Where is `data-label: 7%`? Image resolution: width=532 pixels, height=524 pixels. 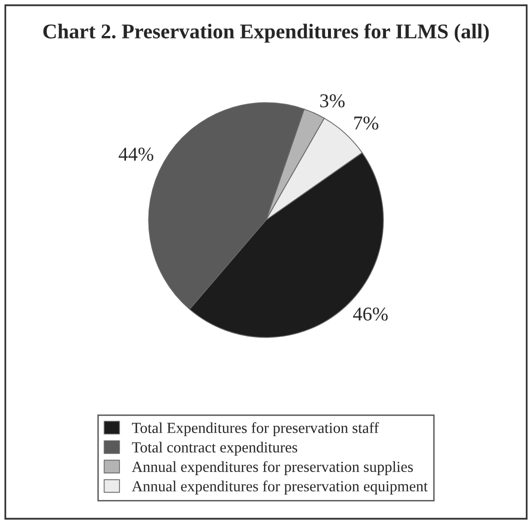
data-label: 7% is located at coordinates (366, 123).